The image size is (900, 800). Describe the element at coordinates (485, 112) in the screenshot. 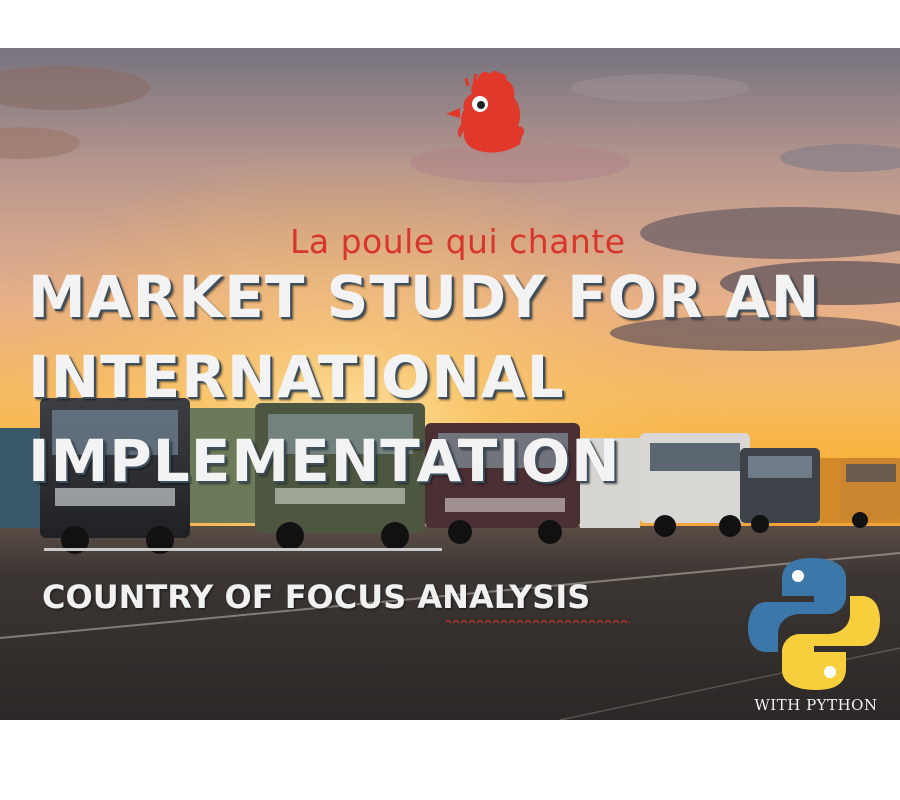

I see `hen-icon` at that location.